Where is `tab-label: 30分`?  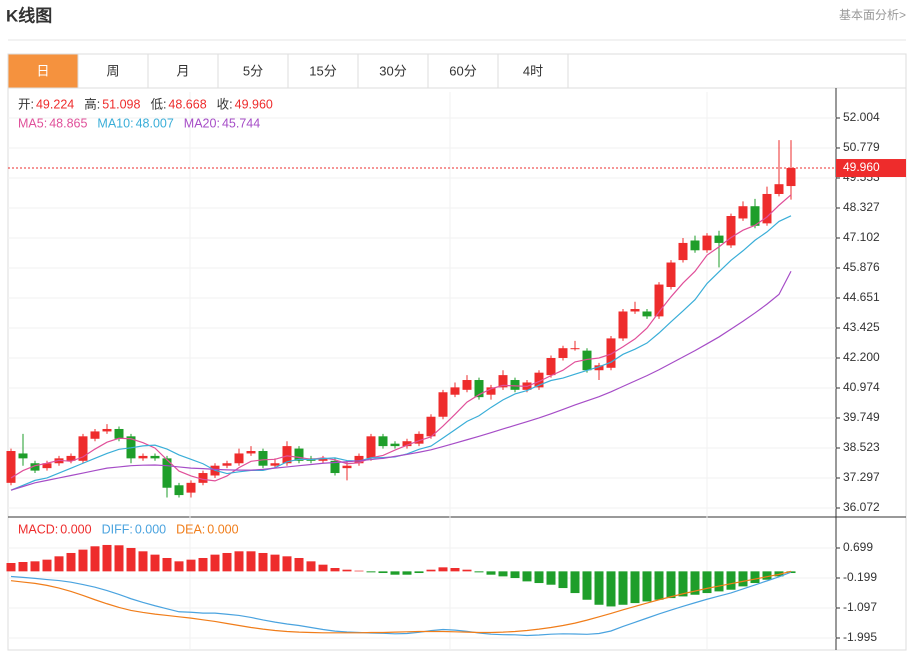
tab-label: 30分 is located at coordinates (392, 70).